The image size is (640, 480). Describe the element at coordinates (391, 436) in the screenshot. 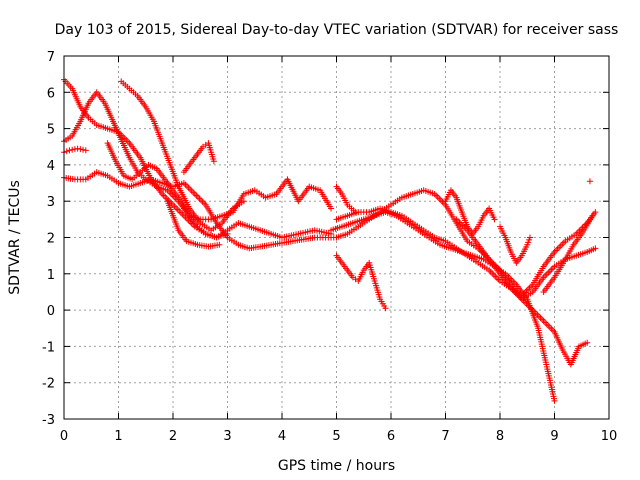

I see `x-tick-label: 6` at that location.